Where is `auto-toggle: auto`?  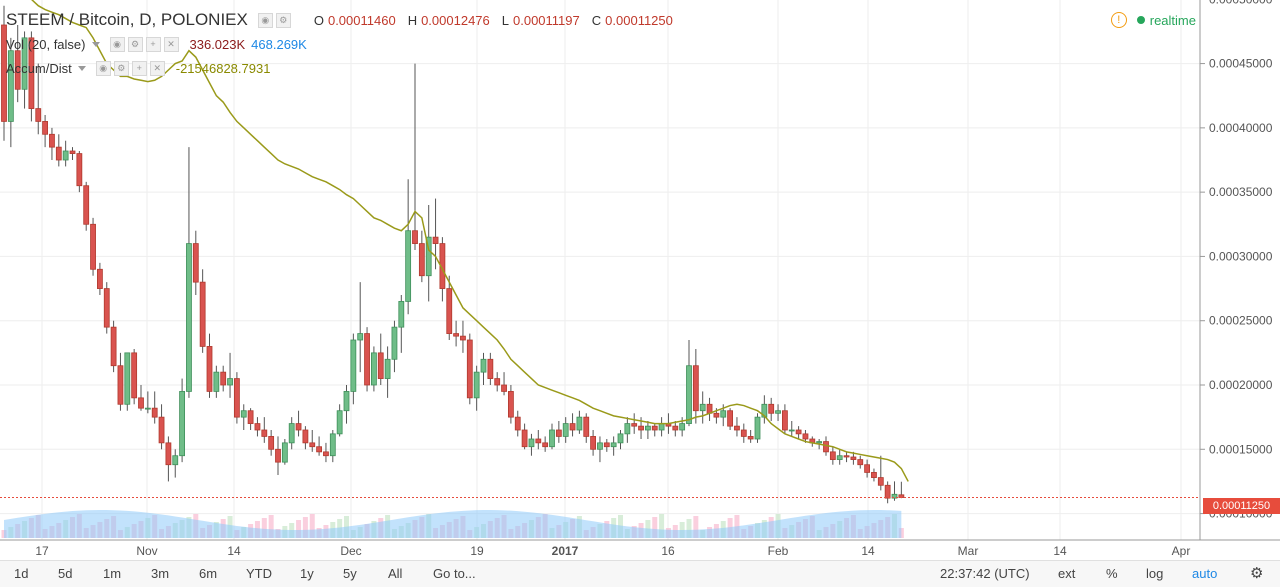
auto-toggle: auto is located at coordinates (1205, 573).